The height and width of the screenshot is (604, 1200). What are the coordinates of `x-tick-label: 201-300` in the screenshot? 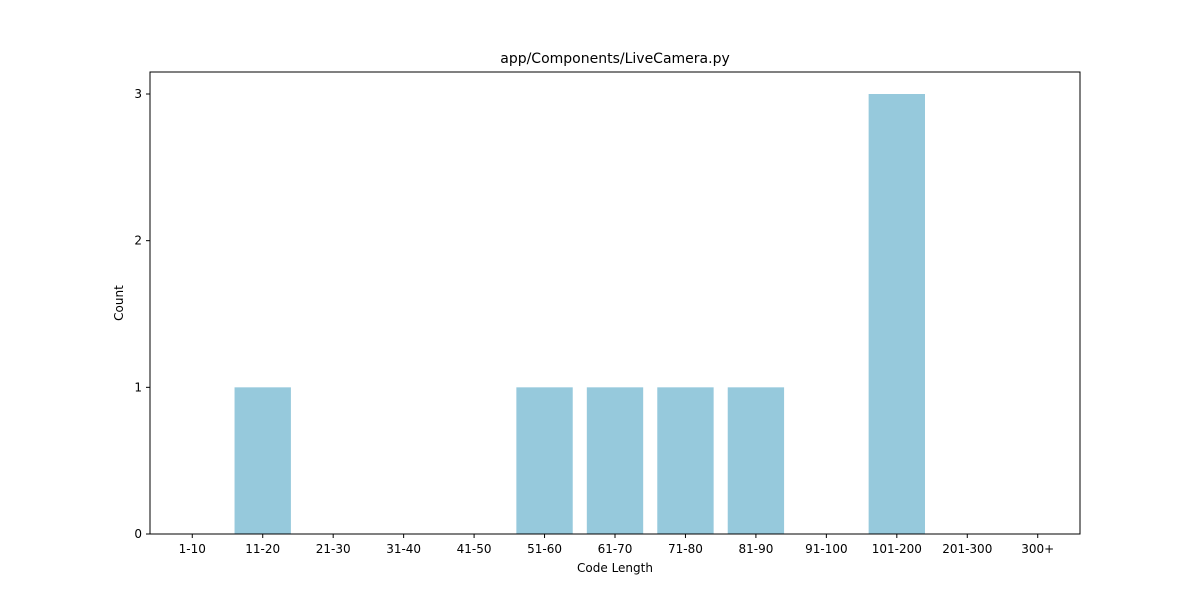 It's located at (967, 549).